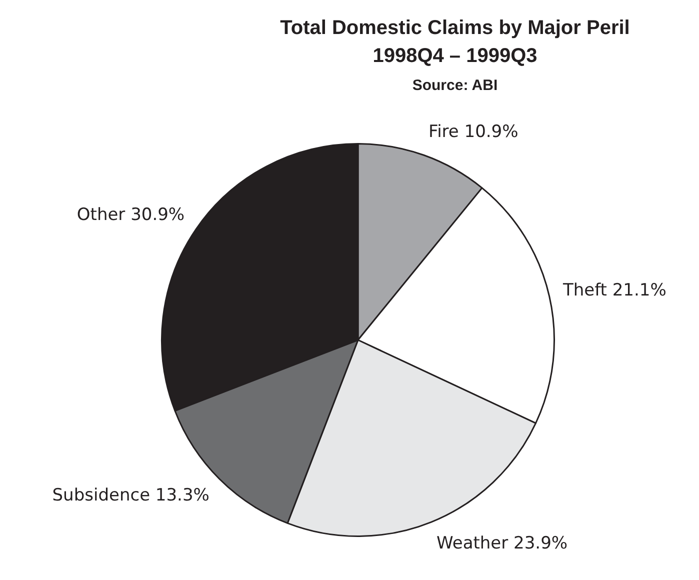 This screenshot has height=580, width=699. Describe the element at coordinates (455, 85) in the screenshot. I see `chart-subtitle: Source: ABI` at that location.